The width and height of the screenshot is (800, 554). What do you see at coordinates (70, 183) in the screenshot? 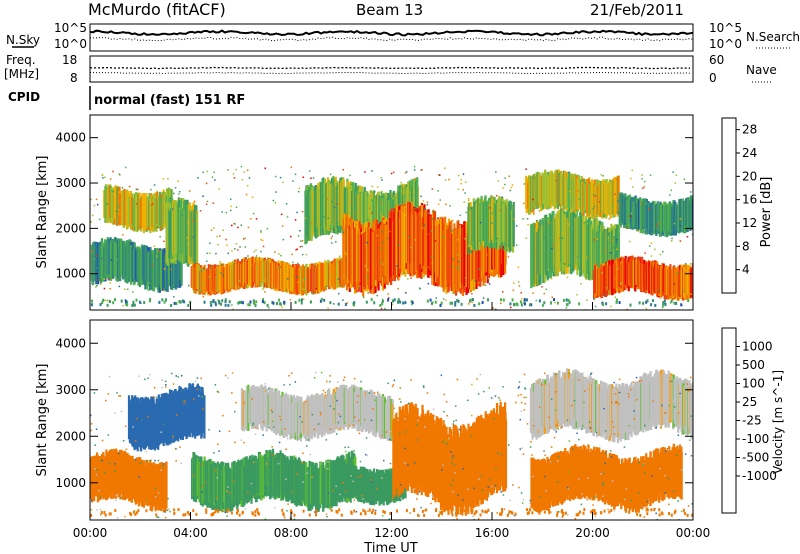
I see `y-tick-label: 3000` at bounding box center [70, 183].